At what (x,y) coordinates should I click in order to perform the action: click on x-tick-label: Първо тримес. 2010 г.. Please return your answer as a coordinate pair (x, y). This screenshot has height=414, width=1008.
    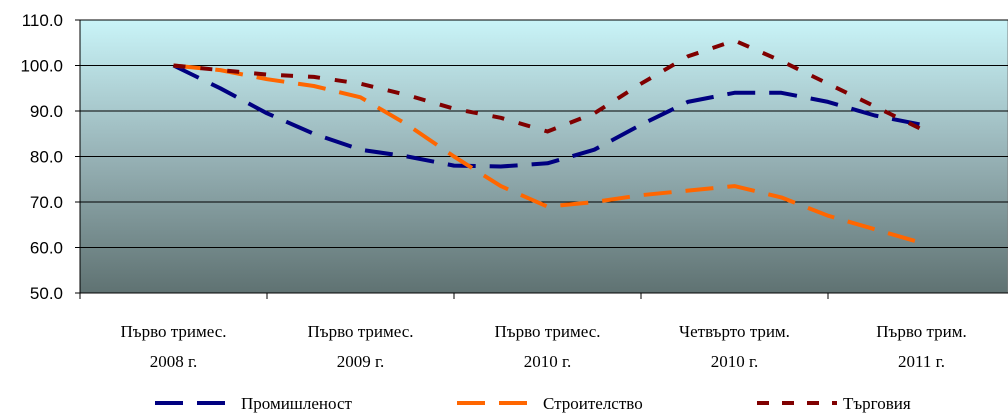
    Looking at the image, I should click on (548, 346).